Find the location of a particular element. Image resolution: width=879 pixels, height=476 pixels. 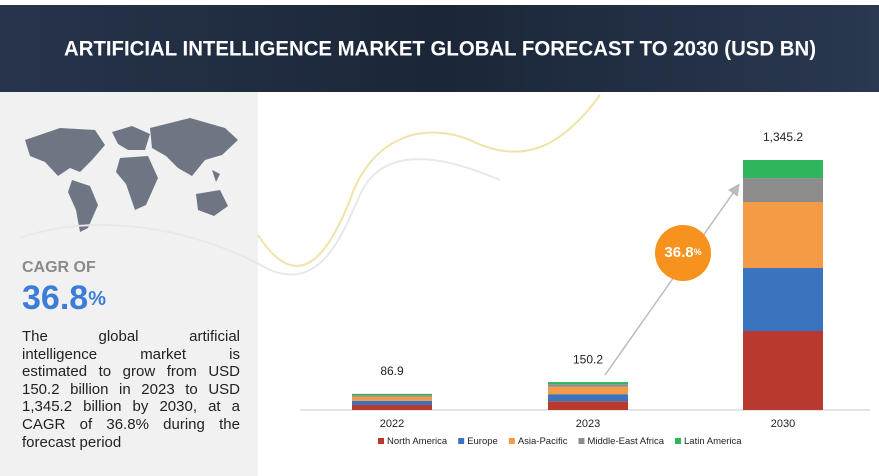

x-tick-label: 2022 is located at coordinates (392, 424).